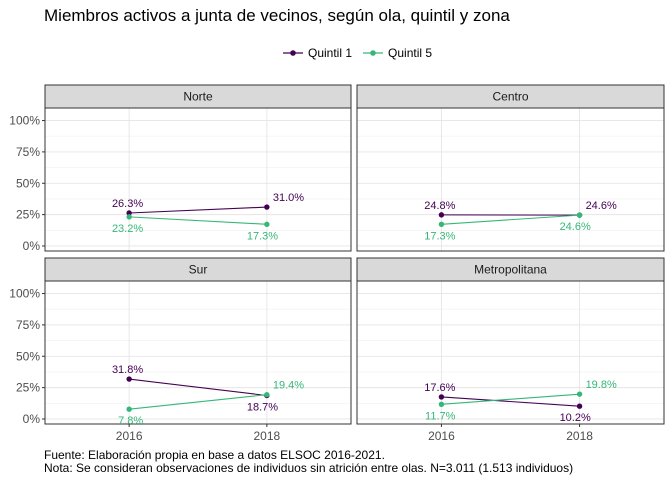 This screenshot has width=672, height=480. What do you see at coordinates (288, 198) in the screenshot?
I see `data-label-quintil-1: 31.0%` at bounding box center [288, 198].